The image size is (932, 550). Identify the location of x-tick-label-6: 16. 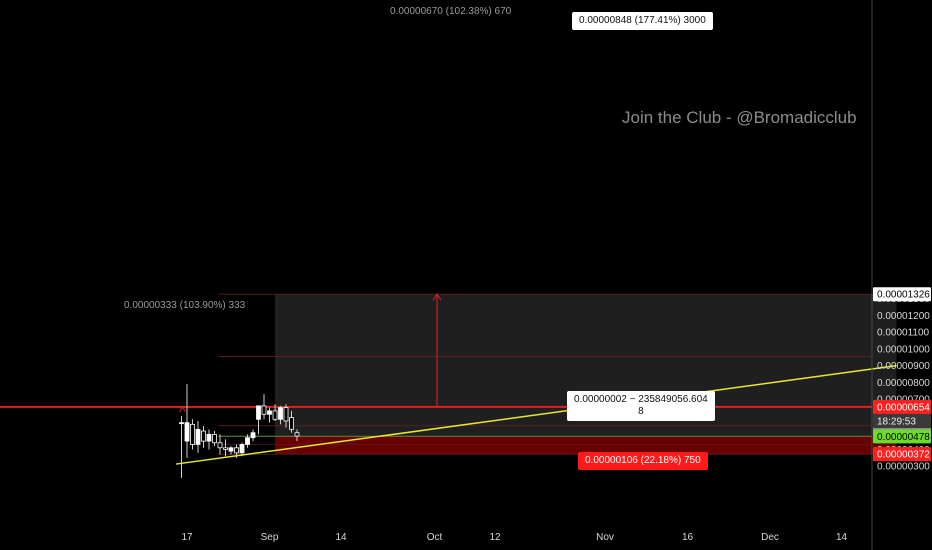
(688, 537).